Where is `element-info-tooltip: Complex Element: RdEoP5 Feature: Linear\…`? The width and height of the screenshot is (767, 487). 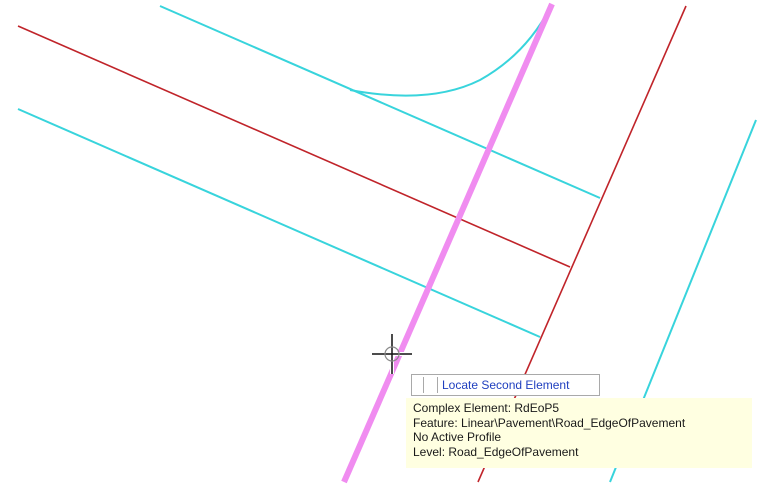
element-info-tooltip: Complex Element: RdEoP5 Feature: Linear\… is located at coordinates (579, 433).